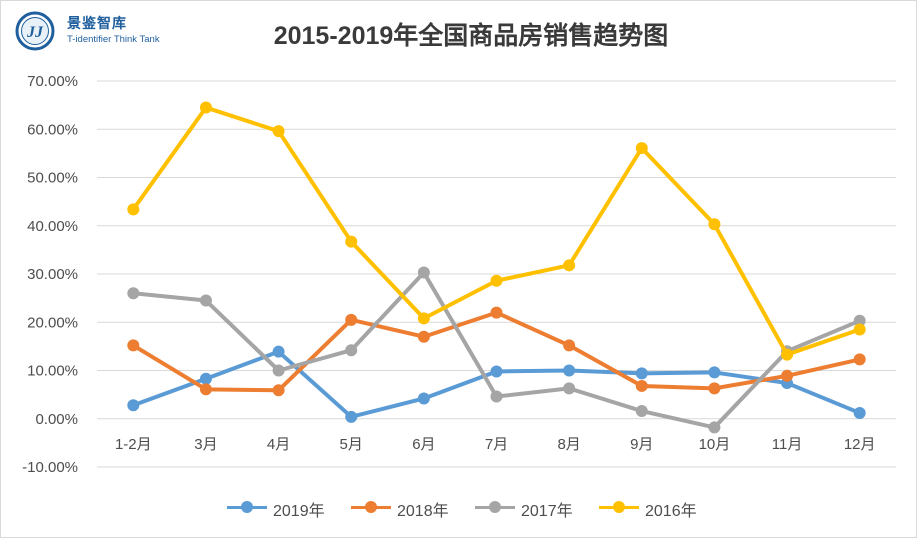 The height and width of the screenshot is (539, 917). I want to click on y-tick-label: -10.00%, so click(50, 467).